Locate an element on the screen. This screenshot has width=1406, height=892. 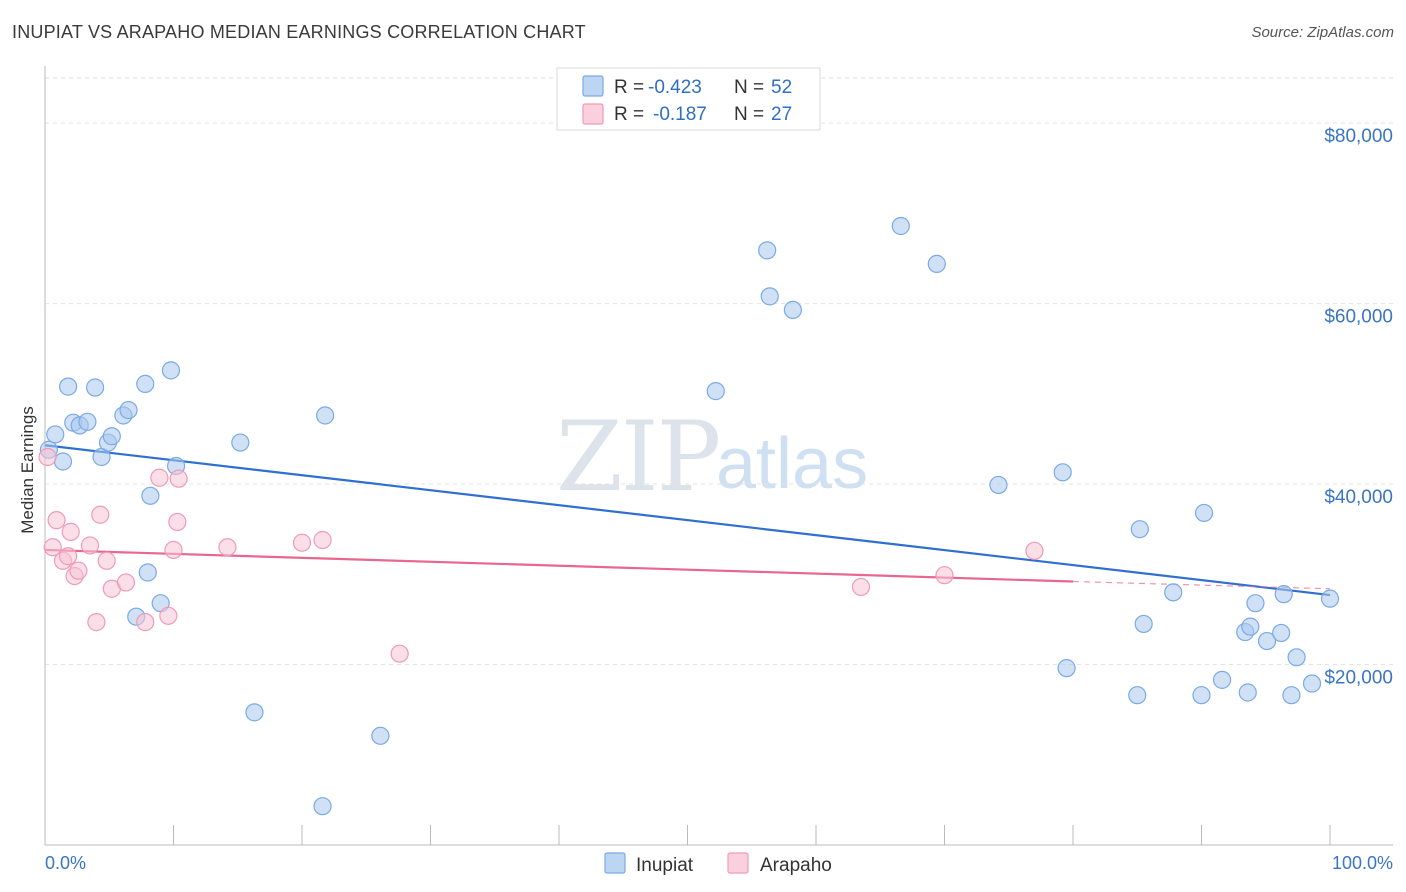
arapaho-swatch is located at coordinates (593, 114).